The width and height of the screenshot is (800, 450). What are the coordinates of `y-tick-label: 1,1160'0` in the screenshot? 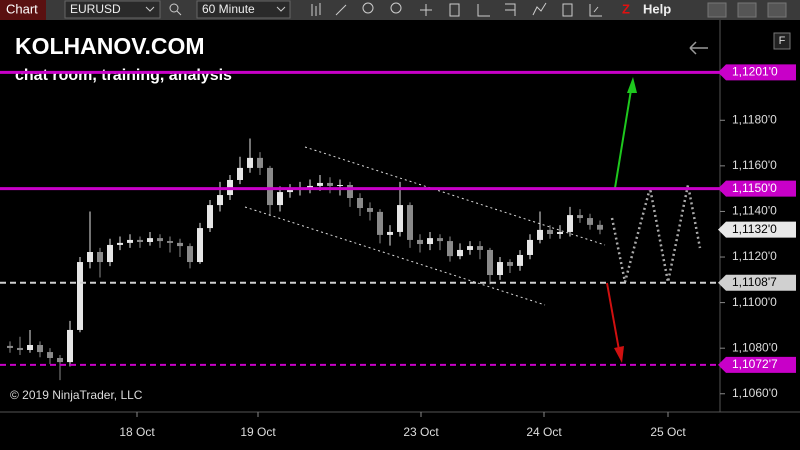 It's located at (754, 165).